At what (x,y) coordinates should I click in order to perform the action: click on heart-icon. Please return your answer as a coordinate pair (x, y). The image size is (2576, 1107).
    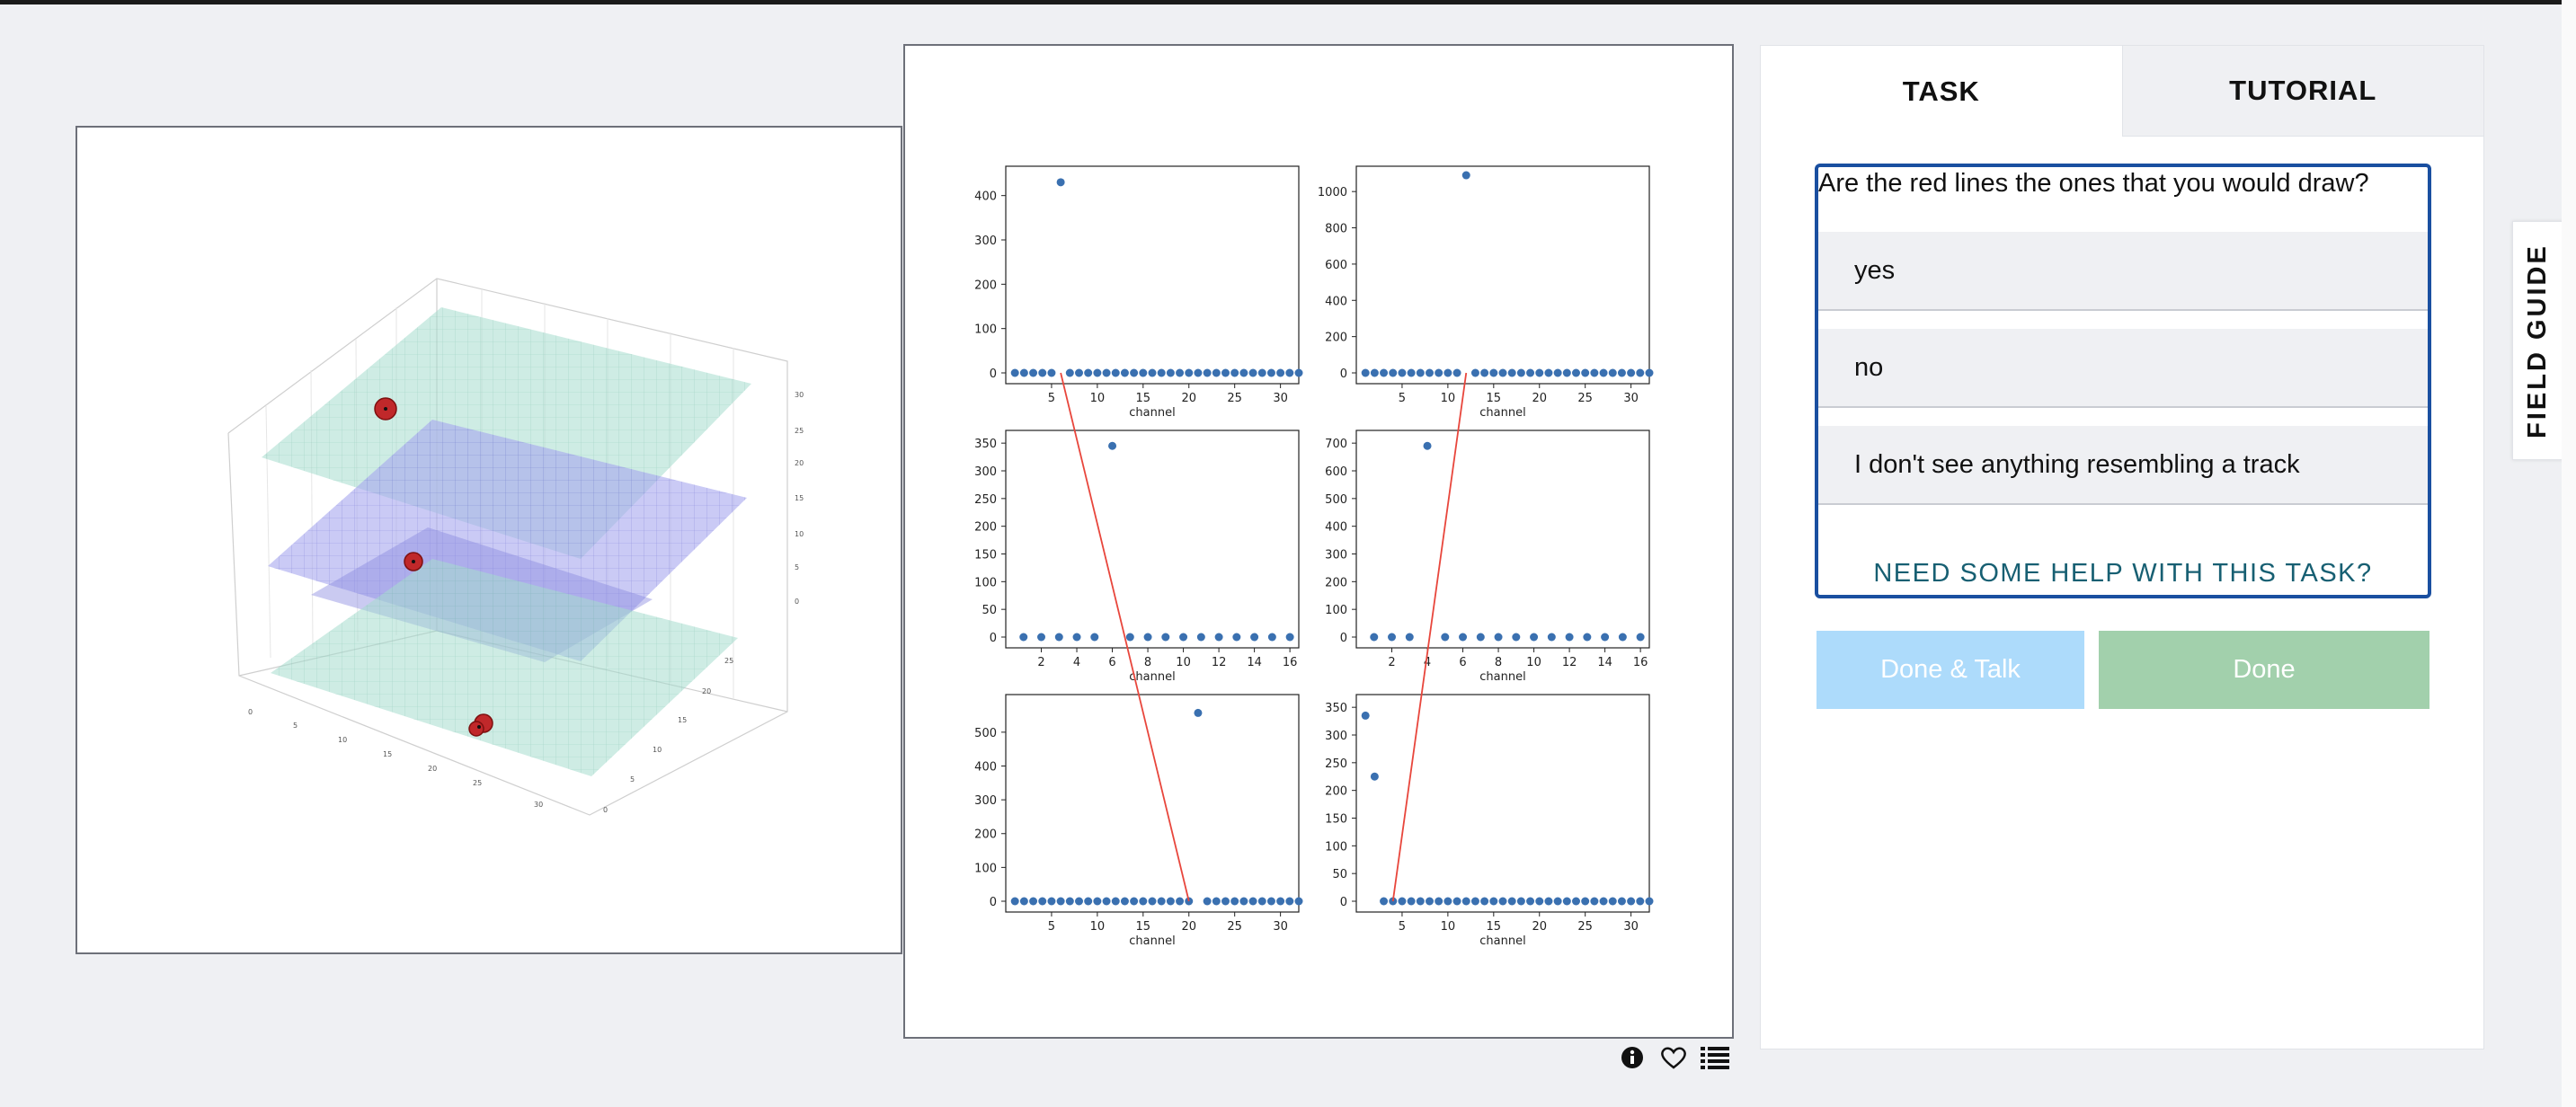
    Looking at the image, I should click on (1673, 1057).